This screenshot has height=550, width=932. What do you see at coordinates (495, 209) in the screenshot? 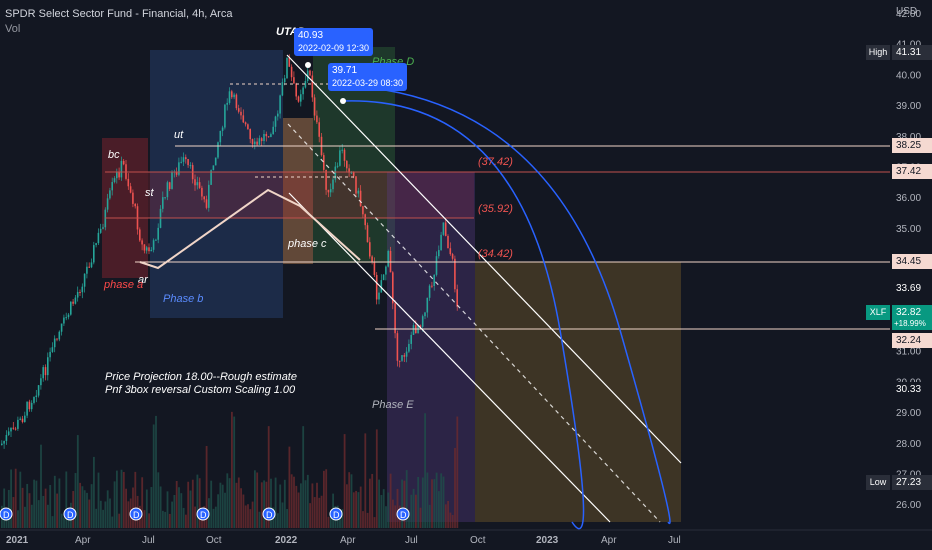
I see `level-label-2: (35.92)` at bounding box center [495, 209].